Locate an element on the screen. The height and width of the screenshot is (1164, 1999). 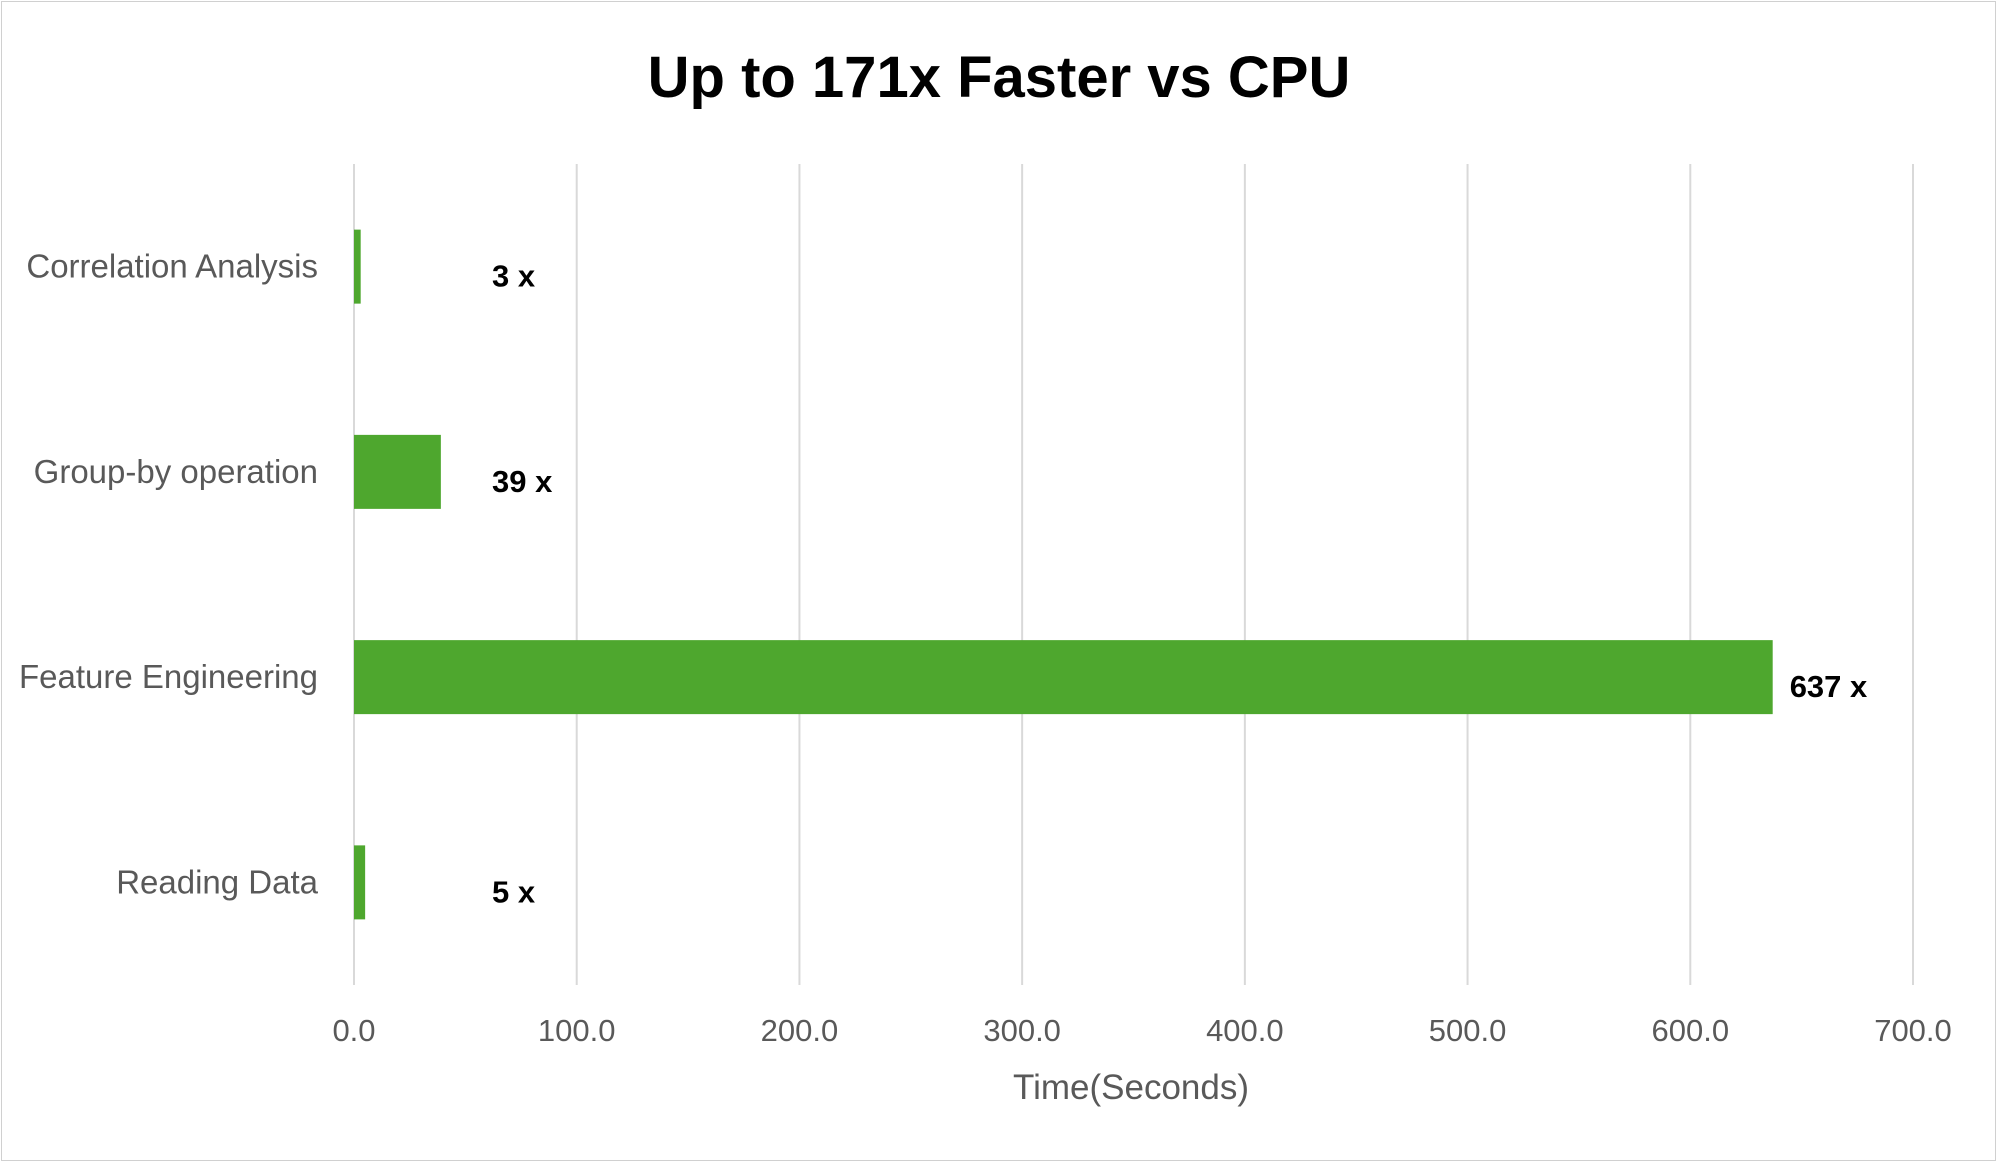
category-label-0: Correlation Analysis is located at coordinates (172, 266).